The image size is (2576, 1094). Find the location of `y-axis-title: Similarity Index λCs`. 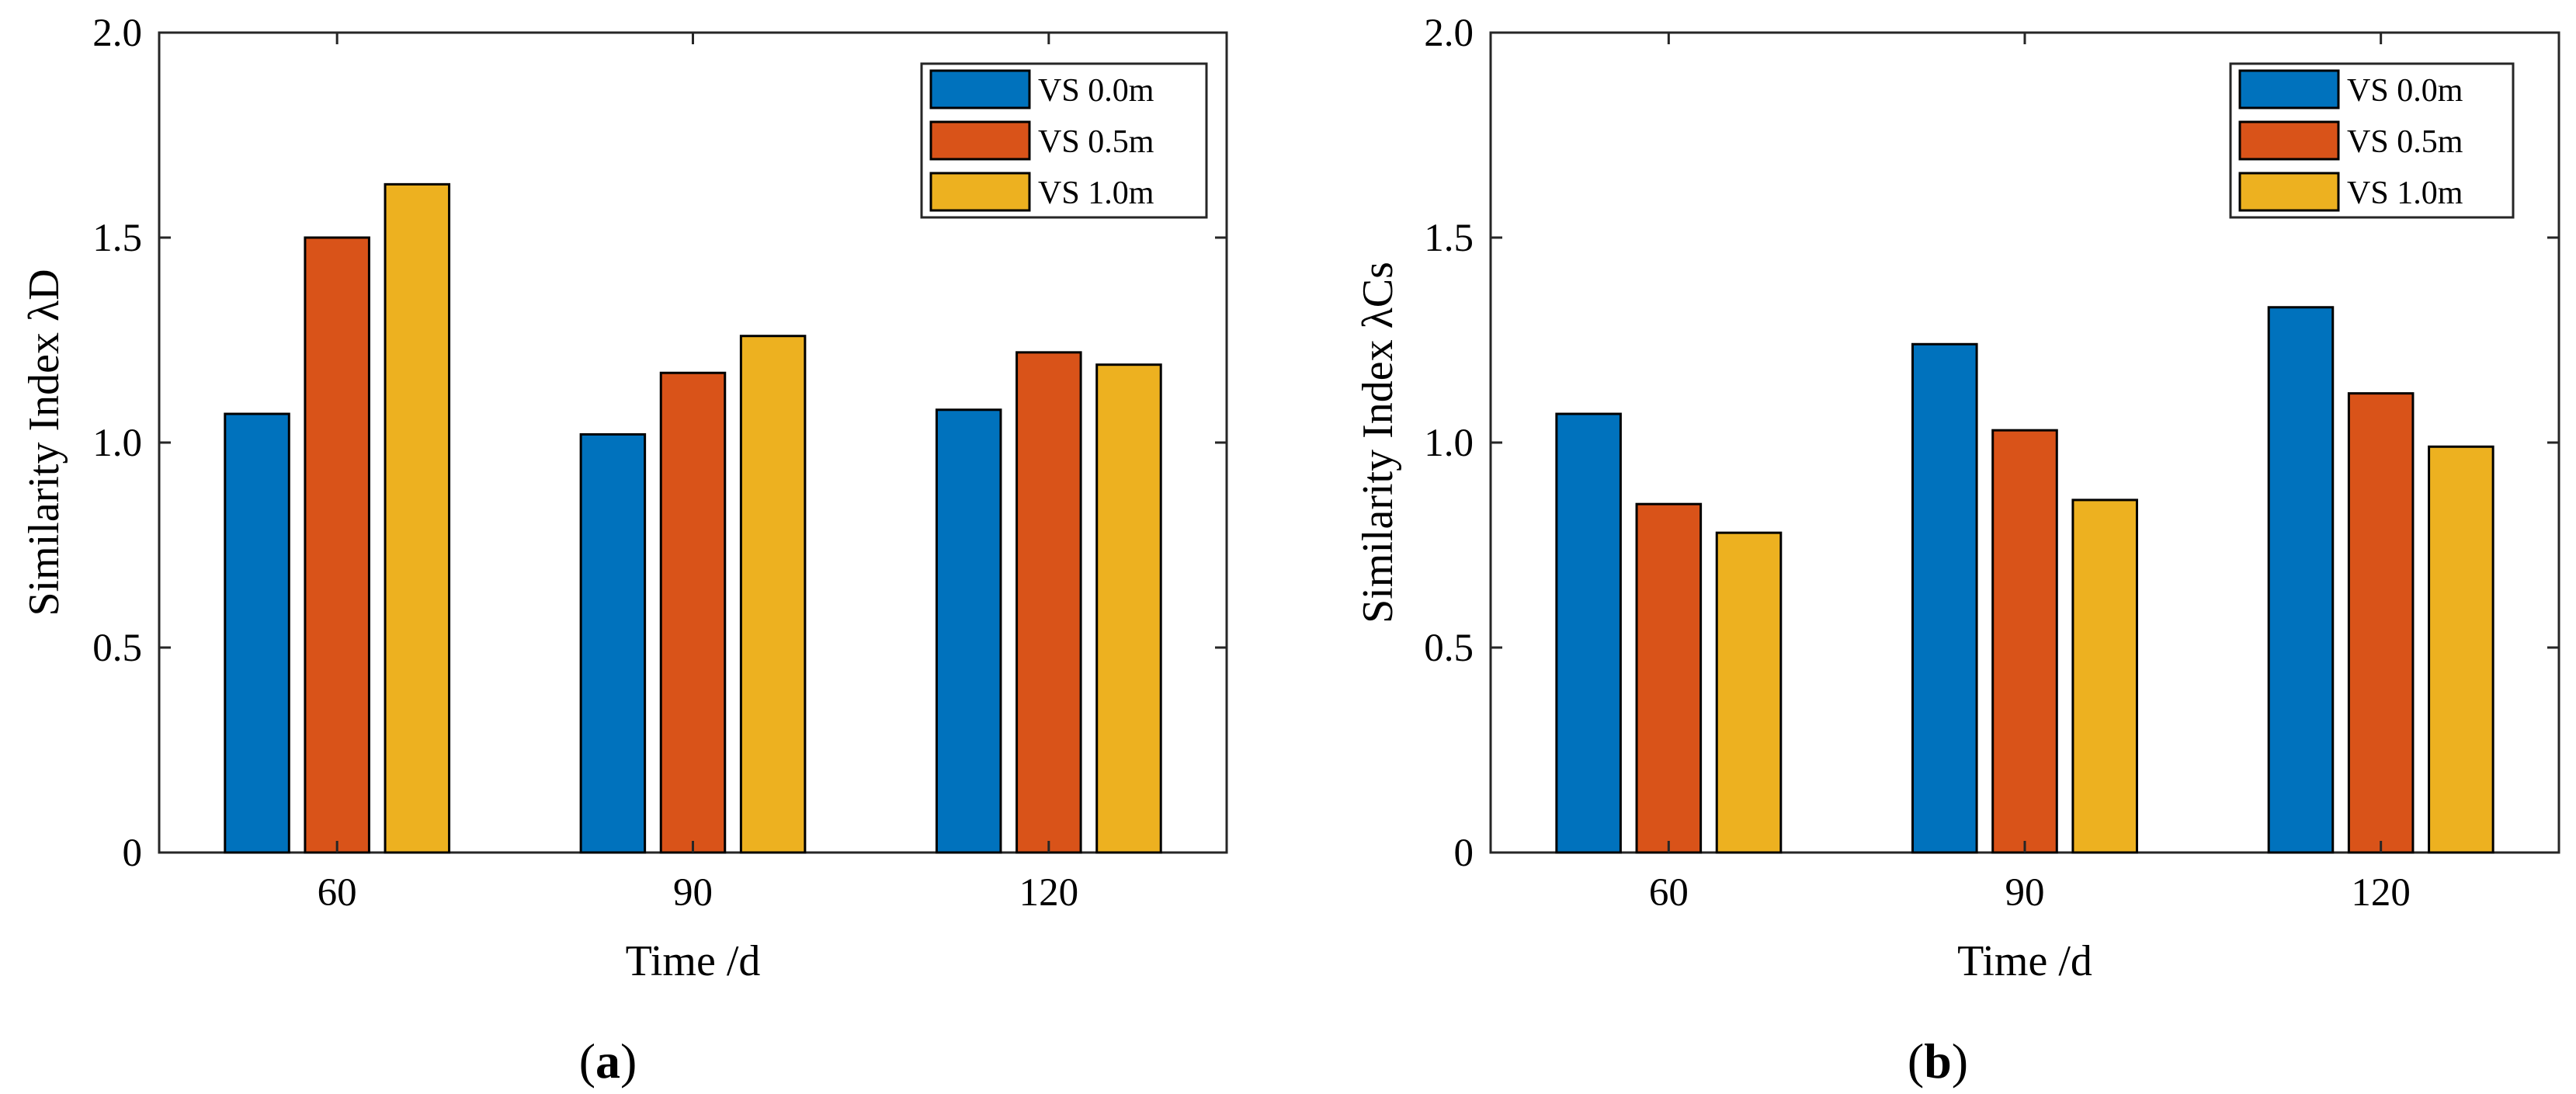

y-axis-title: Similarity Index λCs is located at coordinates (1378, 442).